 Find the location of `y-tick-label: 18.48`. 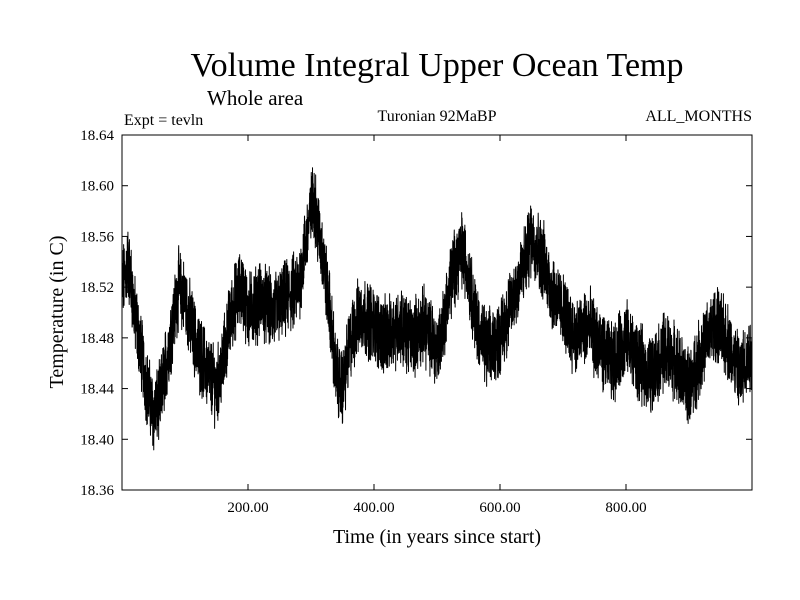

y-tick-label: 18.48 is located at coordinates (97, 339).